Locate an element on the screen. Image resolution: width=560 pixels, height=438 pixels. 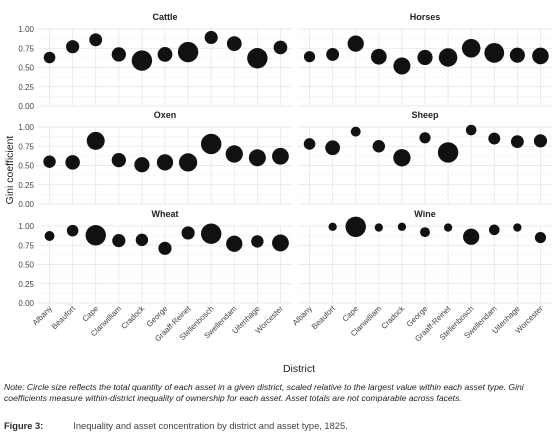
facet-title-horses: Horses is located at coordinates (425, 17).